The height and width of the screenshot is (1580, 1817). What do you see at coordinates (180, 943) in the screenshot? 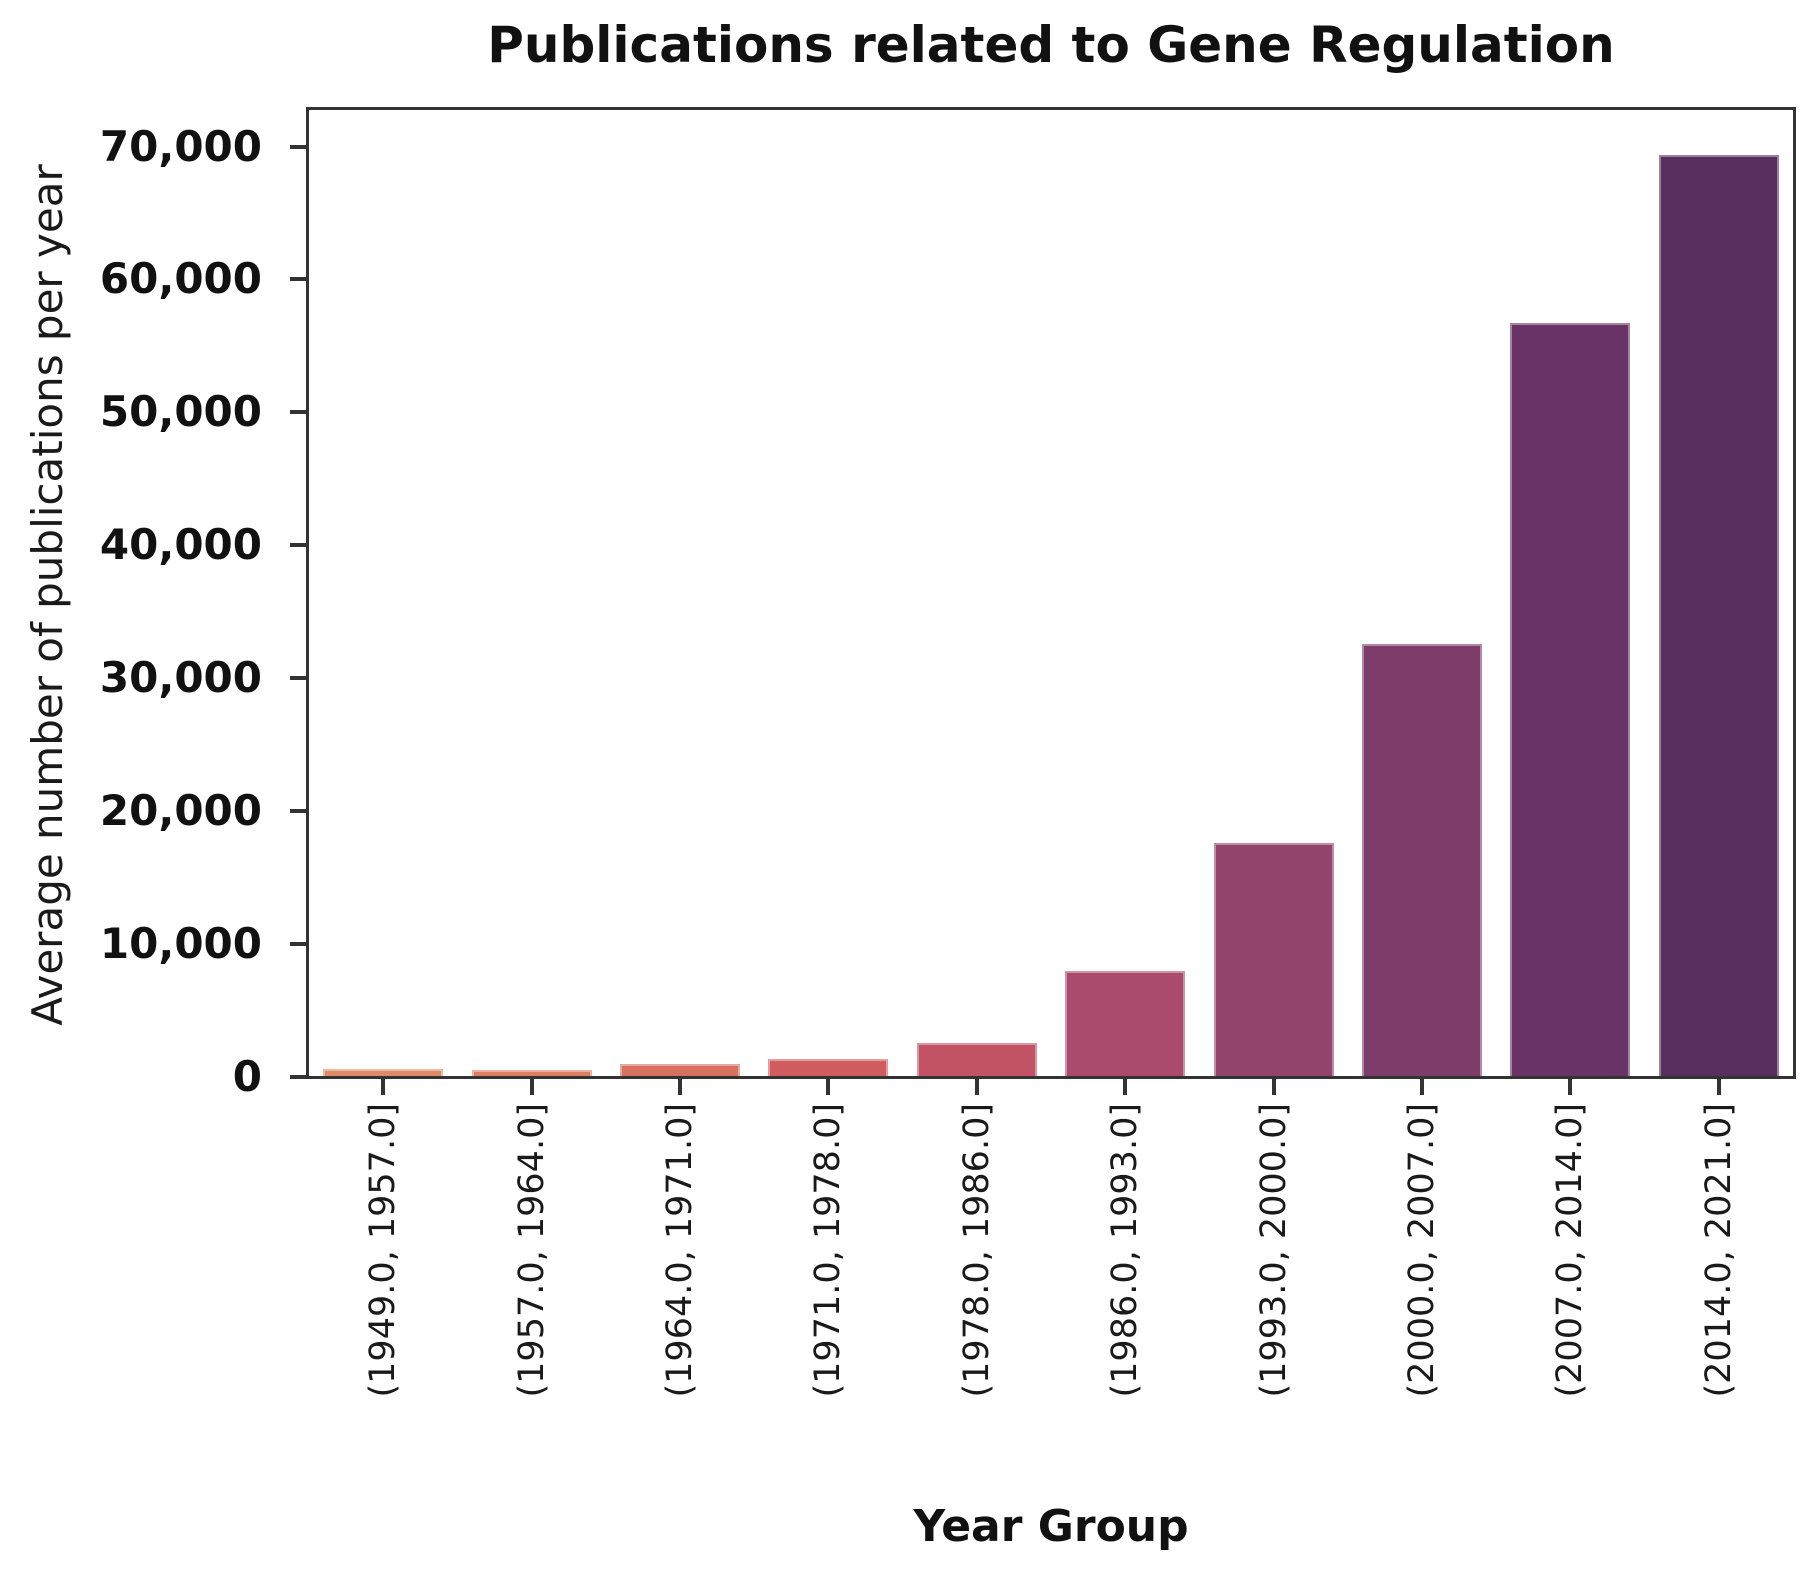
I see `y-tick-label: 10,000` at bounding box center [180, 943].